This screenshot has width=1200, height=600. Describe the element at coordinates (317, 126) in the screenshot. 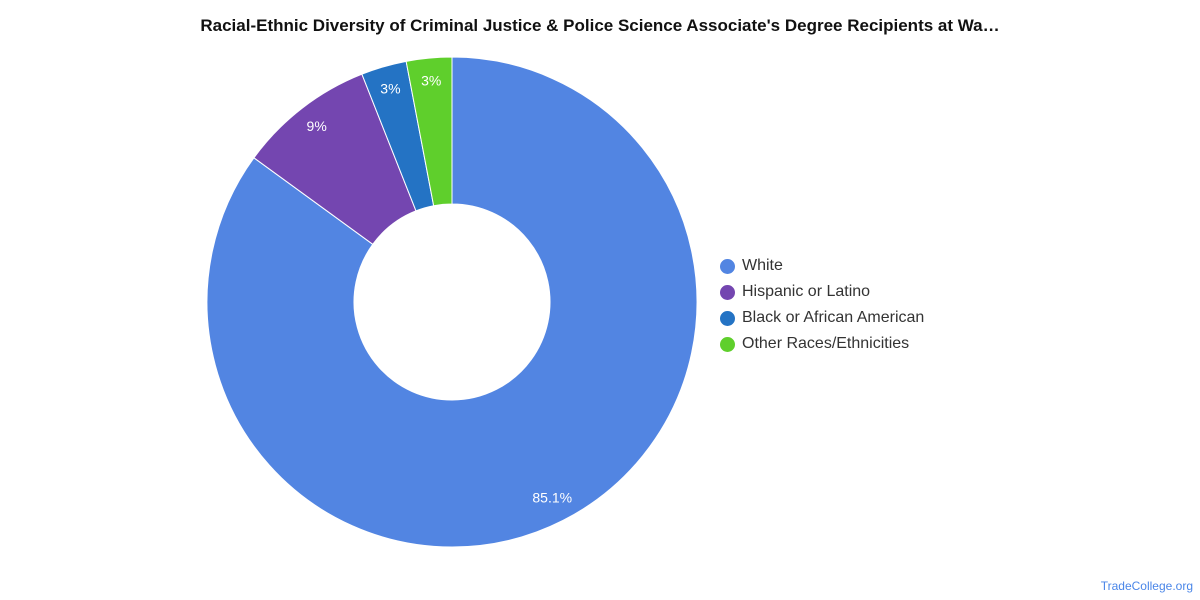

I see `slice-label-hispanic-or-latino: 9%` at that location.